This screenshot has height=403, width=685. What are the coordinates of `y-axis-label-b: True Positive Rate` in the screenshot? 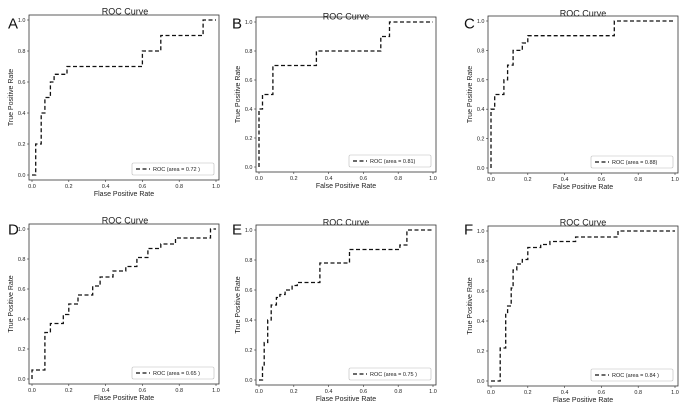 It's located at (238, 94).